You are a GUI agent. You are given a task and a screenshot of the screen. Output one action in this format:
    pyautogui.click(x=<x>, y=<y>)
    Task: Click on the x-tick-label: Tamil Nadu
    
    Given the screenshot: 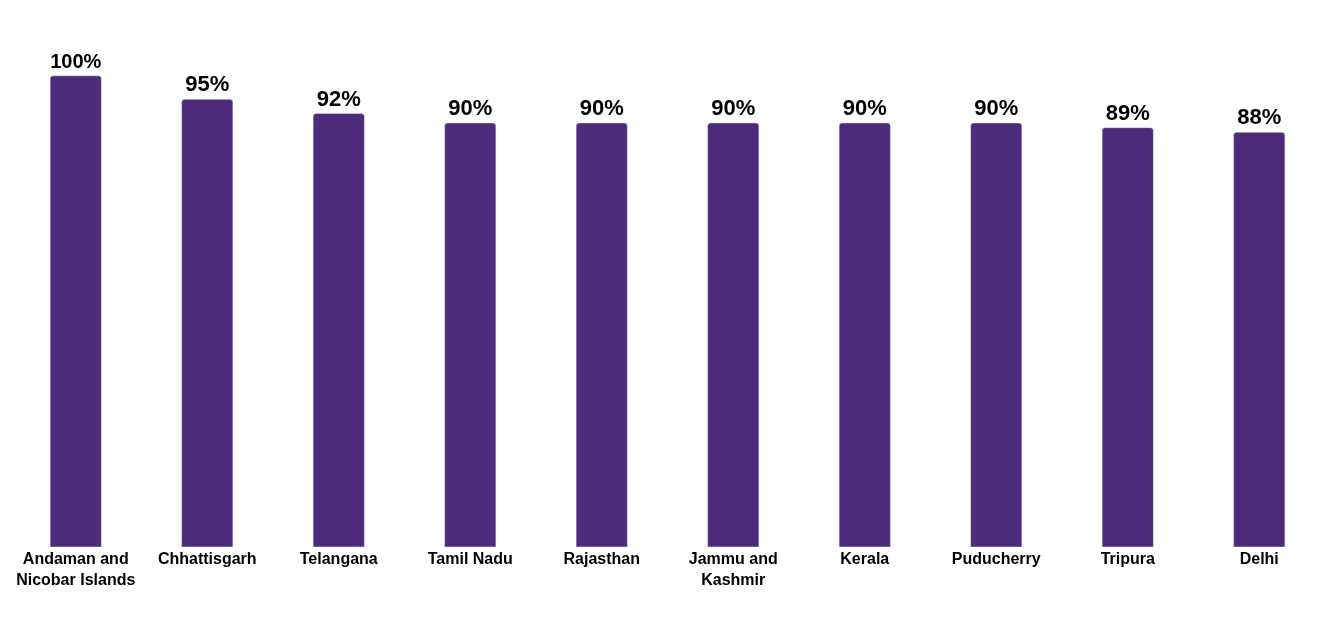 What is the action you would take?
    pyautogui.click(x=470, y=558)
    